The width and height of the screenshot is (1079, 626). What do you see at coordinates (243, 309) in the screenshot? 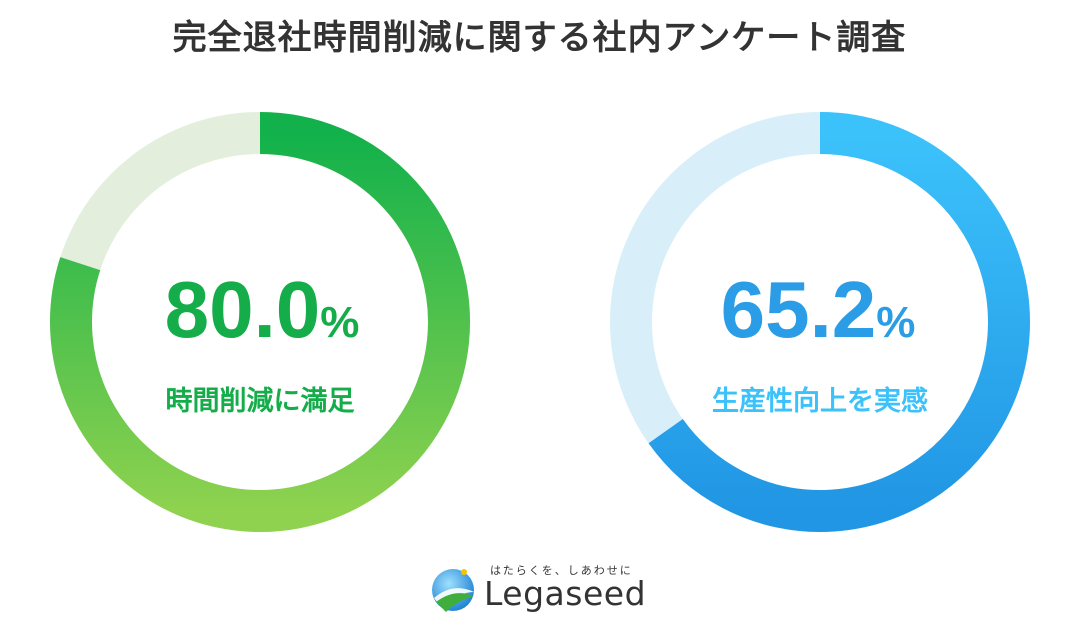
I see `value-number-satisfaction: 80.0` at bounding box center [243, 309].